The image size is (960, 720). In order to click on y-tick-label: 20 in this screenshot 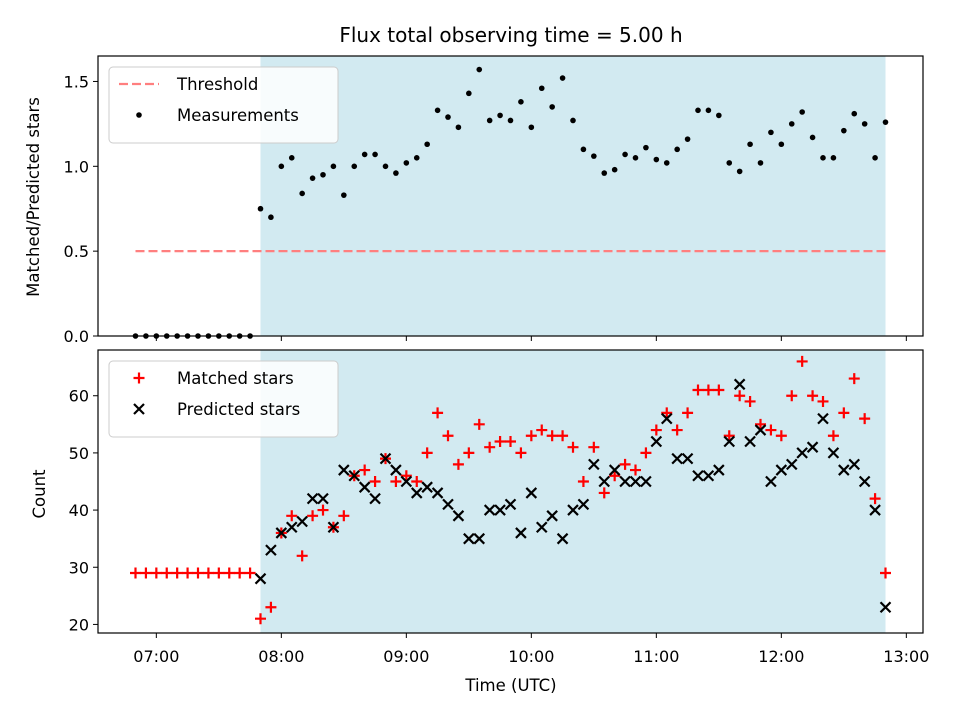, I will do `click(79, 624)`.